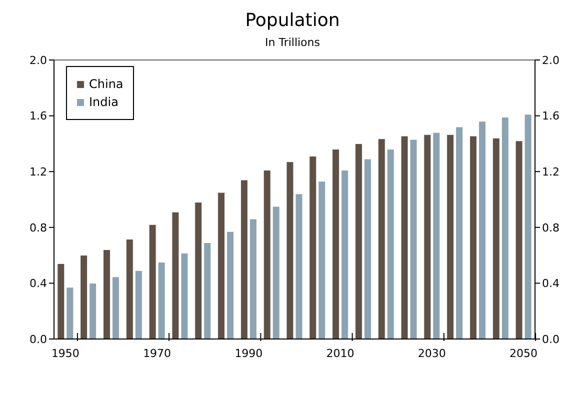 Image resolution: width=569 pixels, height=408 pixels. What do you see at coordinates (38, 60) in the screenshot?
I see `y-tick-label: 2.0` at bounding box center [38, 60].